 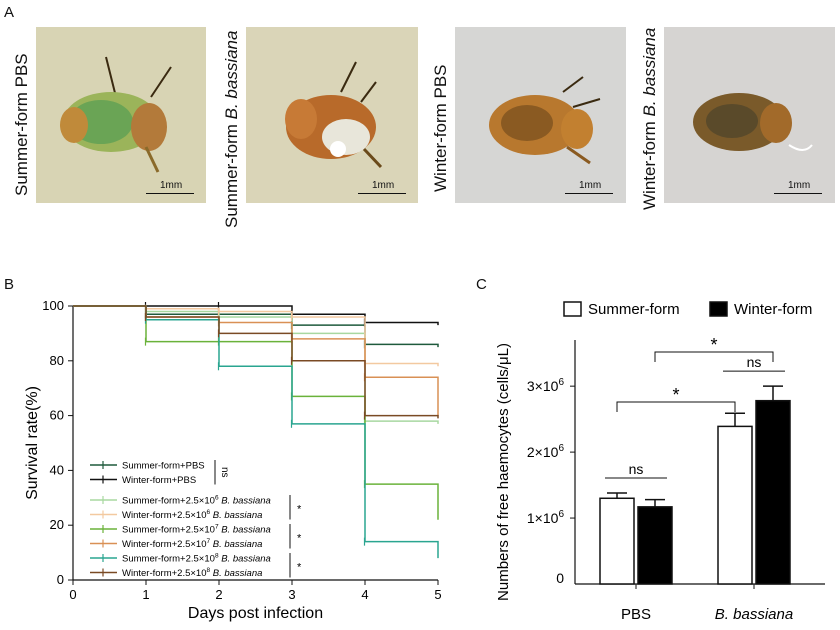 What do you see at coordinates (231, 129) in the screenshot?
I see `photo-caption-summer-bbassiana: Summer-form B. bassiana` at bounding box center [231, 129].